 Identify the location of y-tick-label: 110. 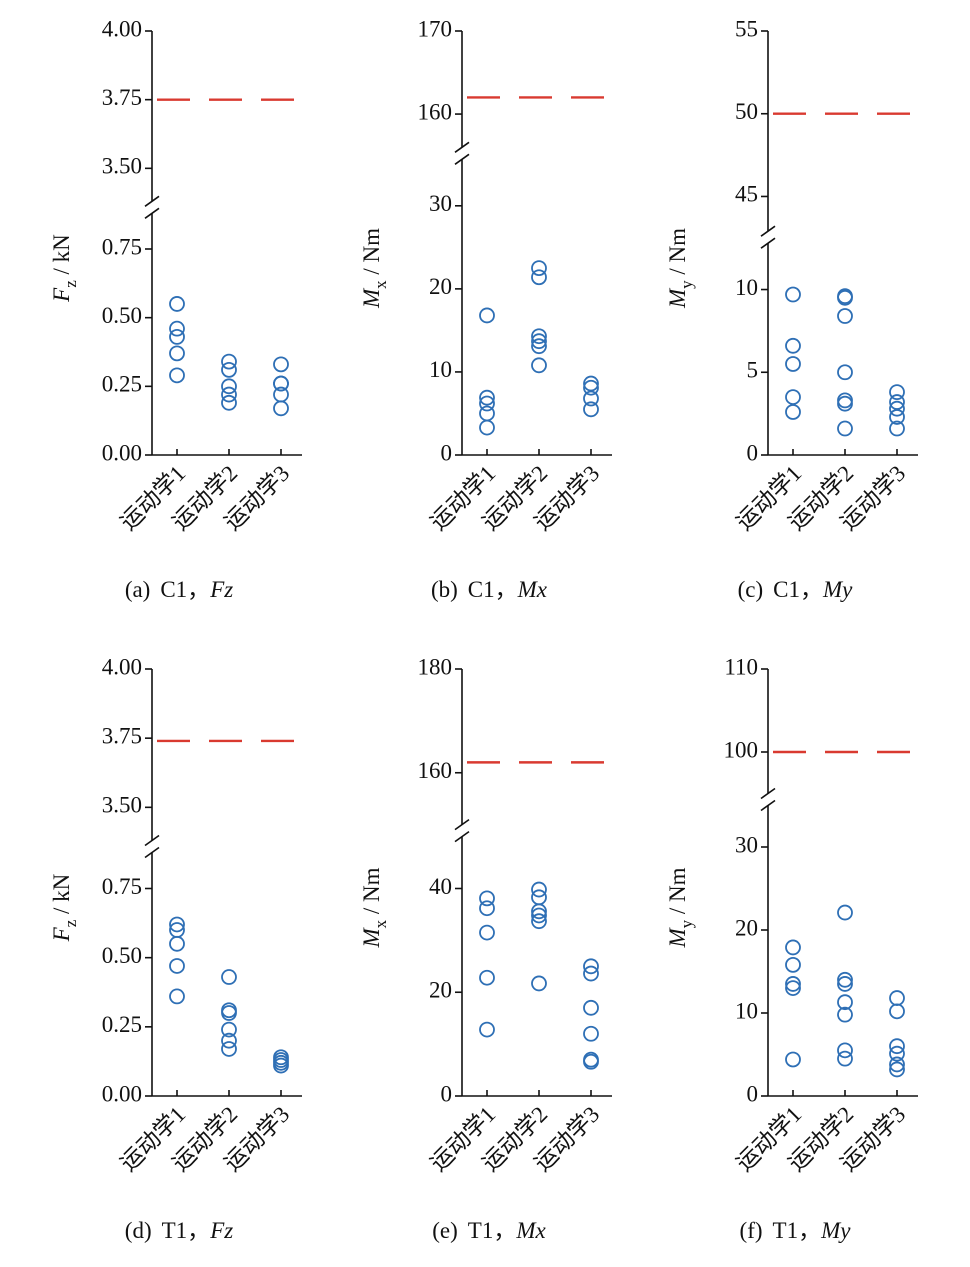
(741, 666).